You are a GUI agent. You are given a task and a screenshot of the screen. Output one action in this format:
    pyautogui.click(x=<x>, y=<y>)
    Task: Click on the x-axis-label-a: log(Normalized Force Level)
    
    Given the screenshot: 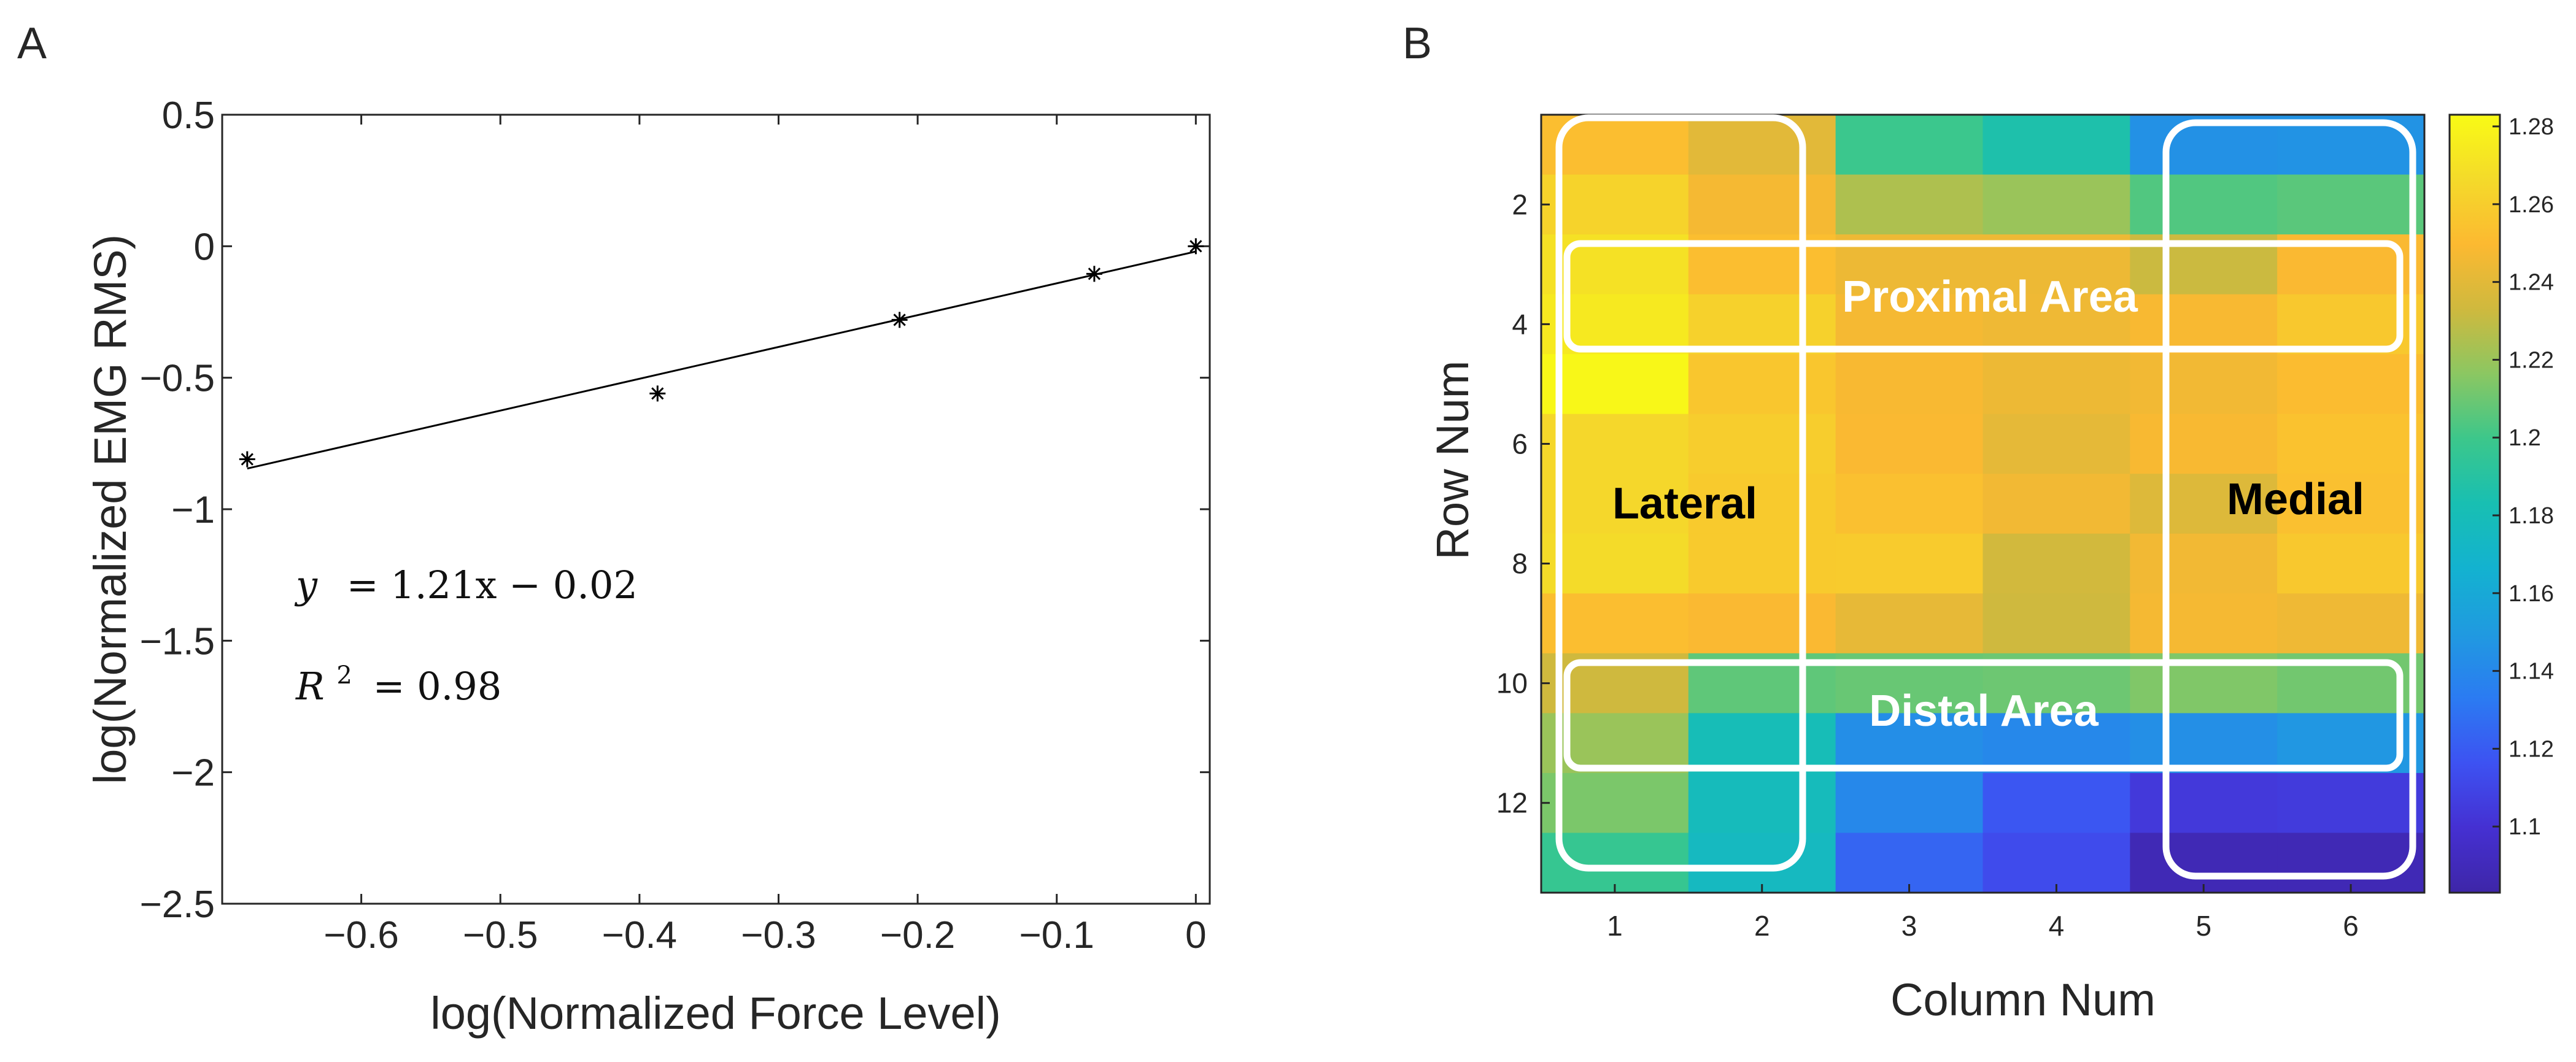 What is the action you would take?
    pyautogui.click(x=715, y=1013)
    